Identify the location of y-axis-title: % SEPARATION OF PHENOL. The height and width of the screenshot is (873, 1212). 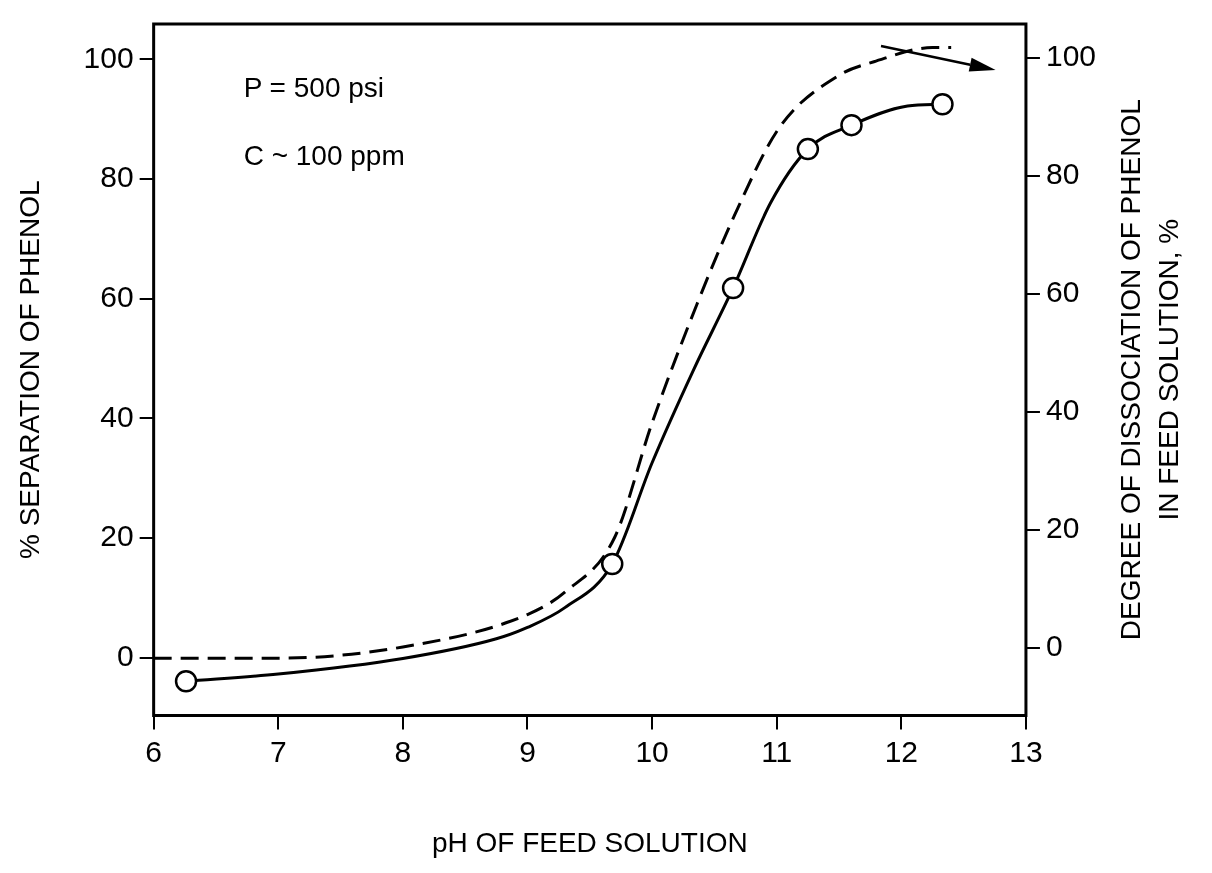
(29, 369).